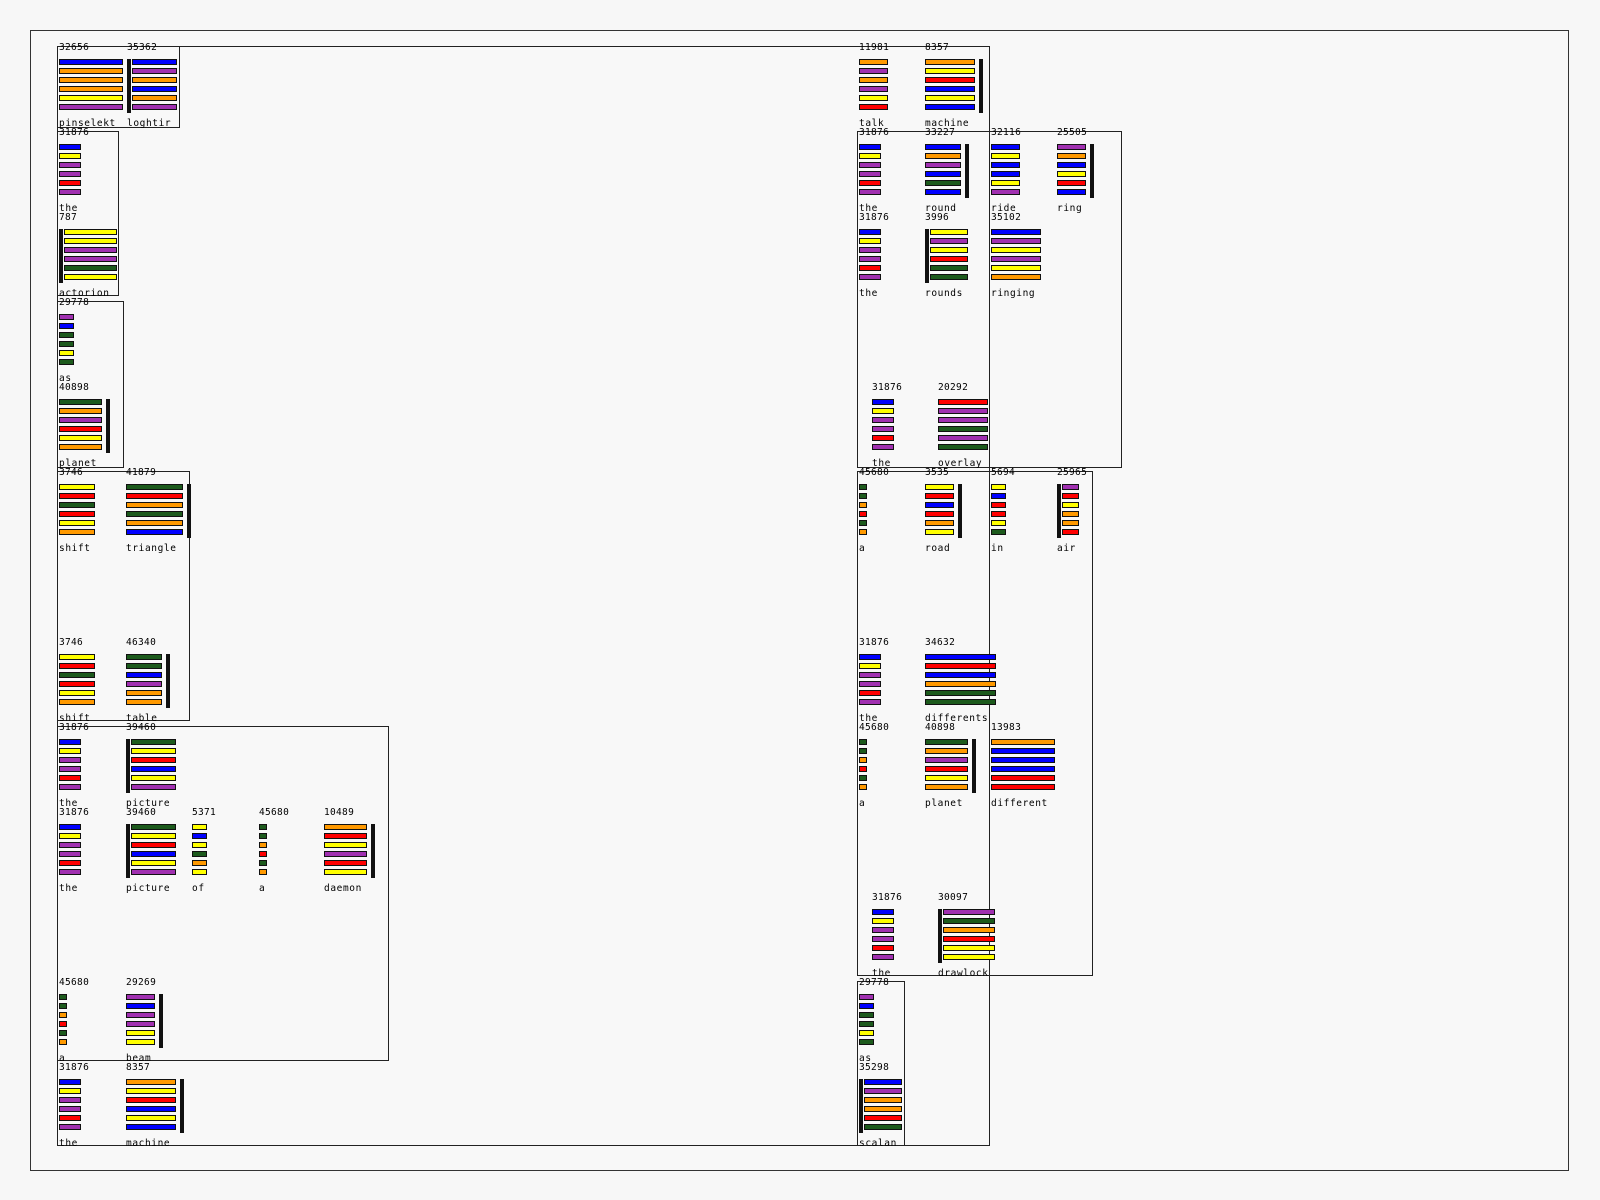 This screenshot has height=1200, width=1600. What do you see at coordinates (879, 511) in the screenshot?
I see `word-glyph: 45680 a` at bounding box center [879, 511].